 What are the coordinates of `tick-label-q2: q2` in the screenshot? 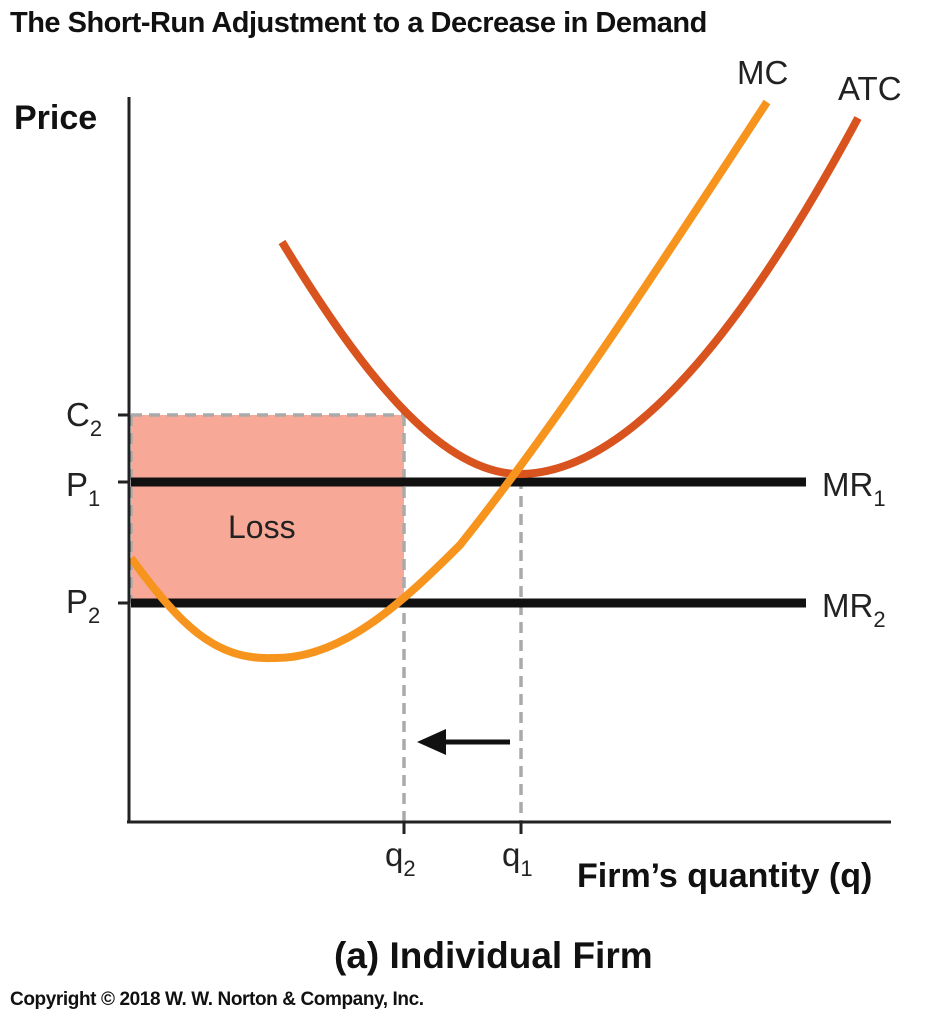 It's located at (400, 858).